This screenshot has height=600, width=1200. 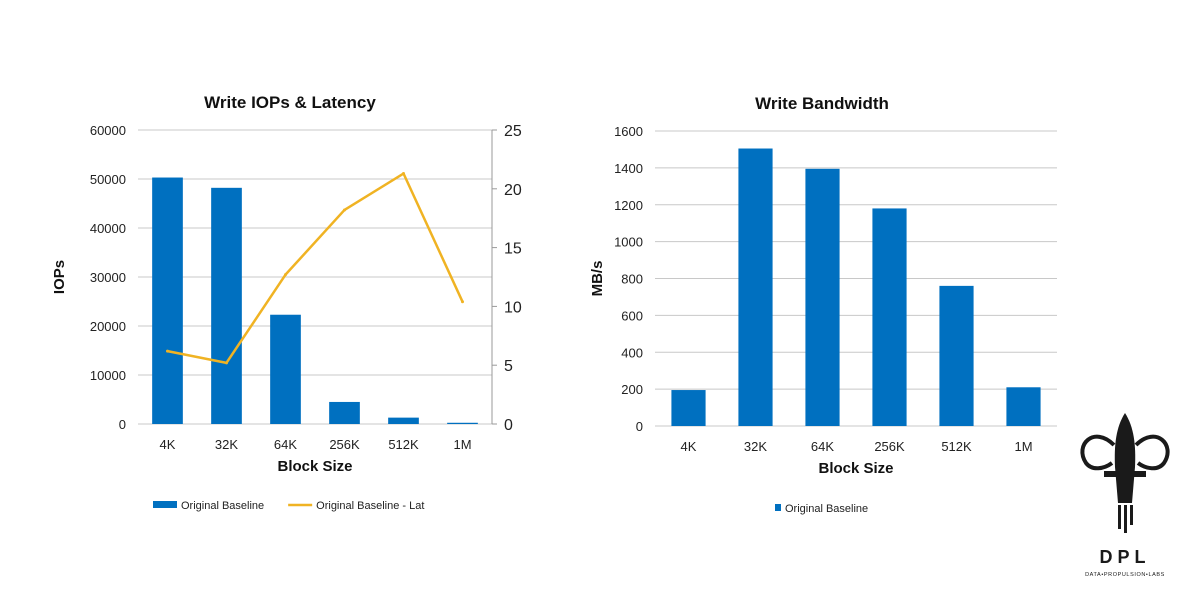 I want to click on y-tick-label: 1400, so click(x=628, y=168).